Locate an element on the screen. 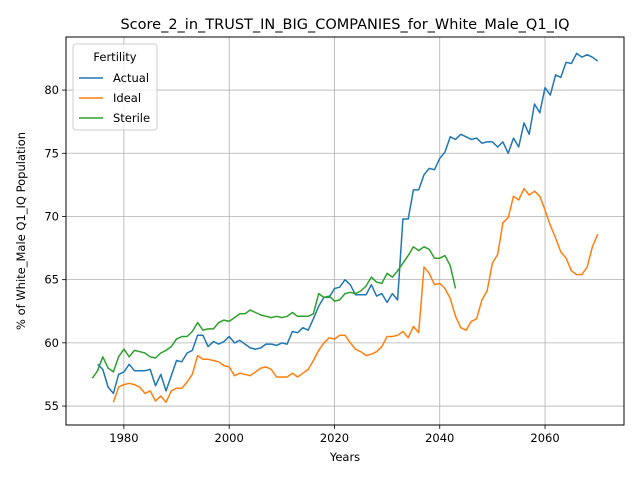 The height and width of the screenshot is (480, 640). legend: Fertility Actual Ideal Sterile is located at coordinates (115, 87).